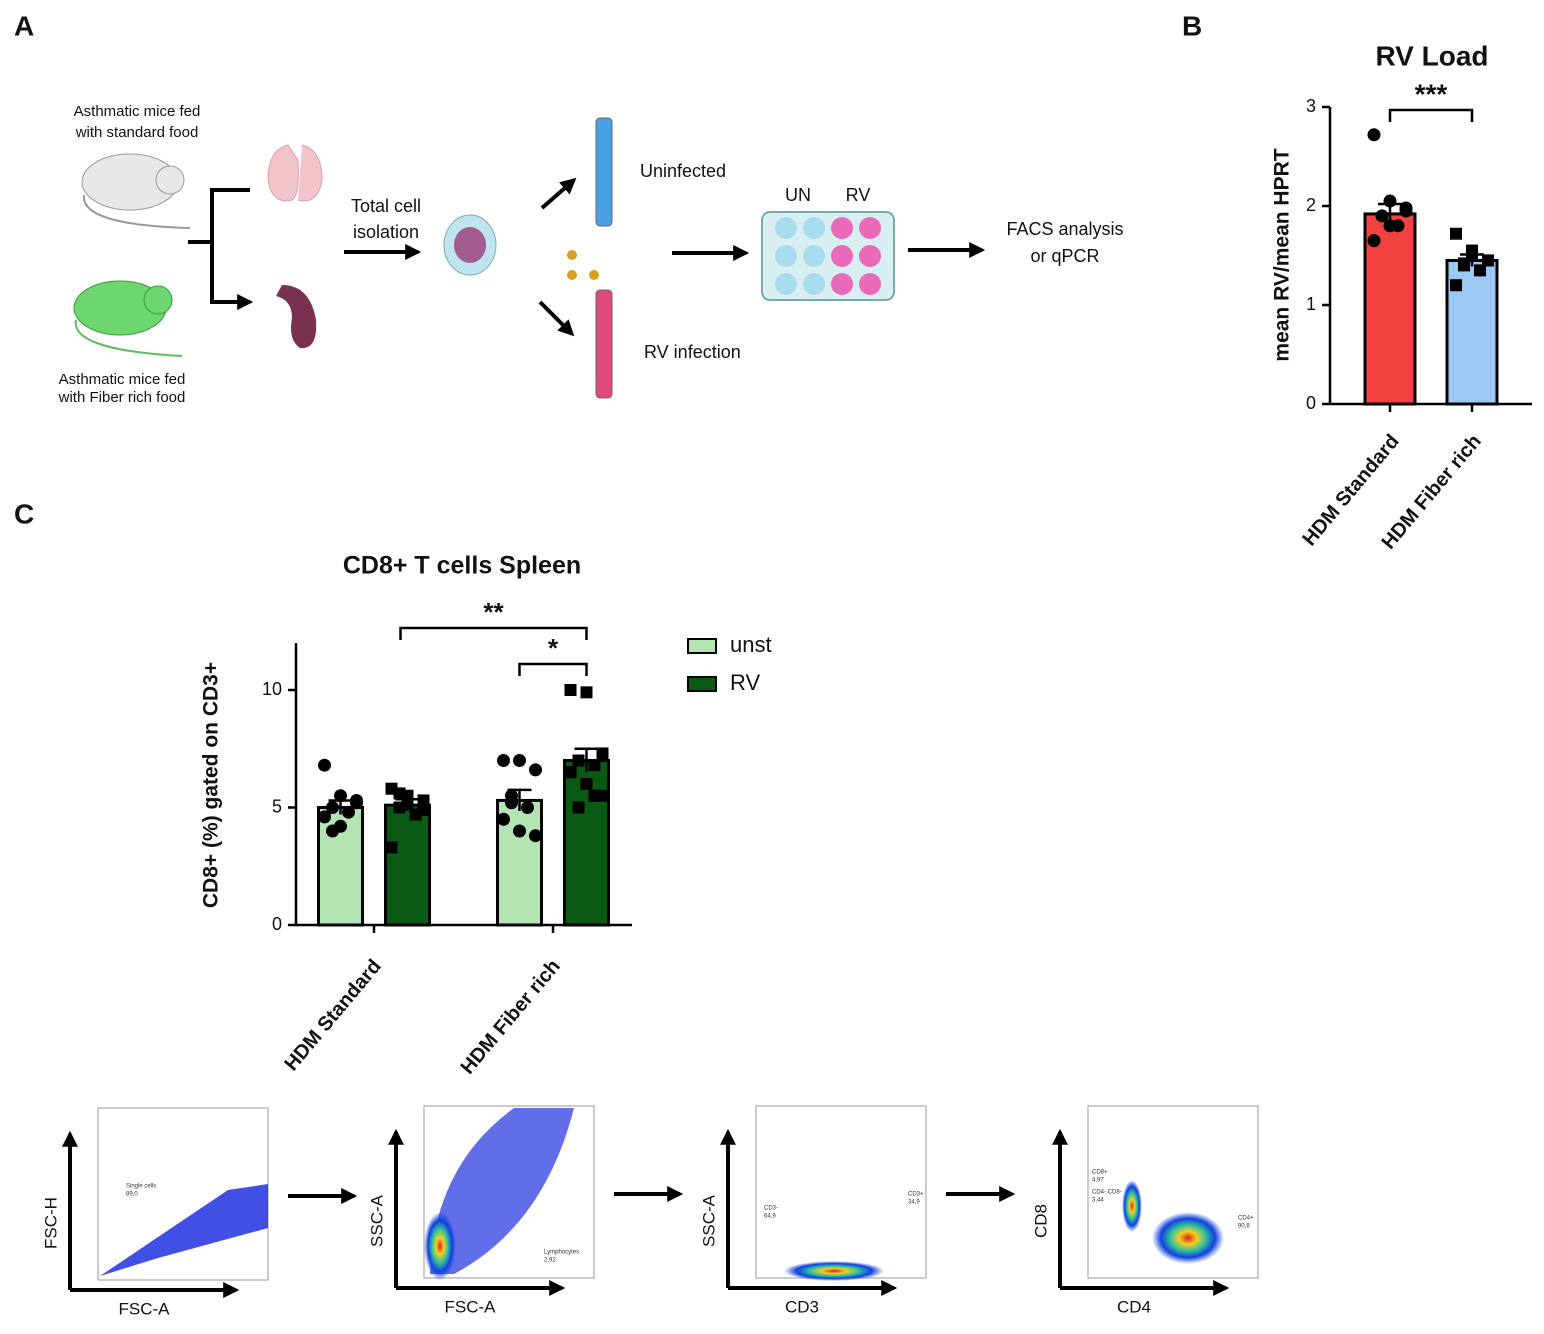 This screenshot has height=1334, width=1544. I want to click on wells, so click(828, 256).